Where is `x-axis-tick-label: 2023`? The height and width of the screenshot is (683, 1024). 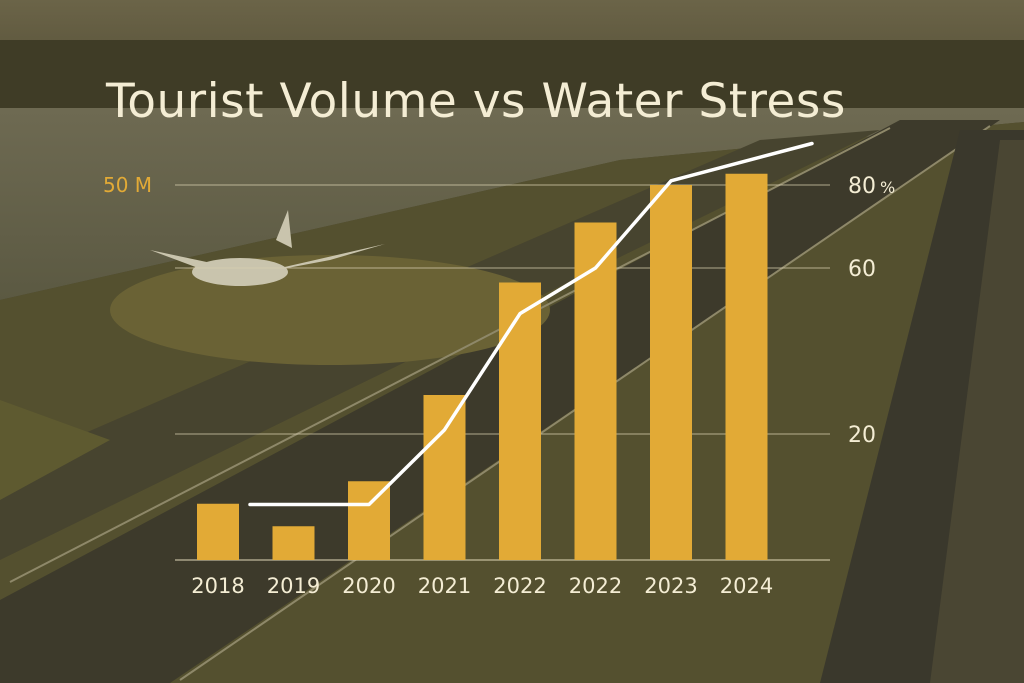 x-axis-tick-label: 2023 is located at coordinates (670, 586).